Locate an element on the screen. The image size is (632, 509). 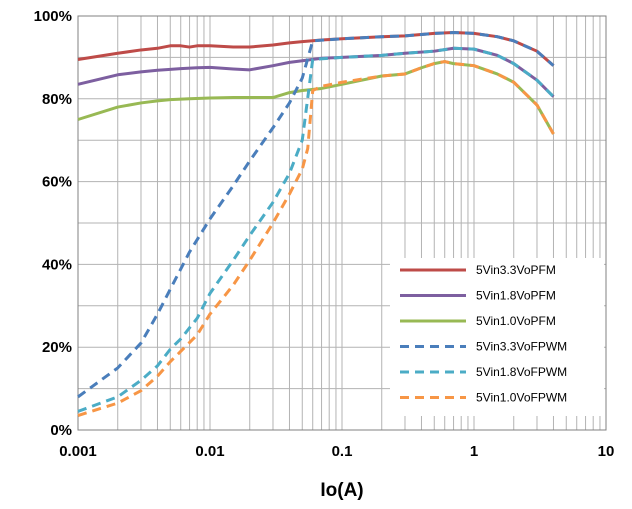
y-tick-label: 80% is located at coordinates (57, 99).